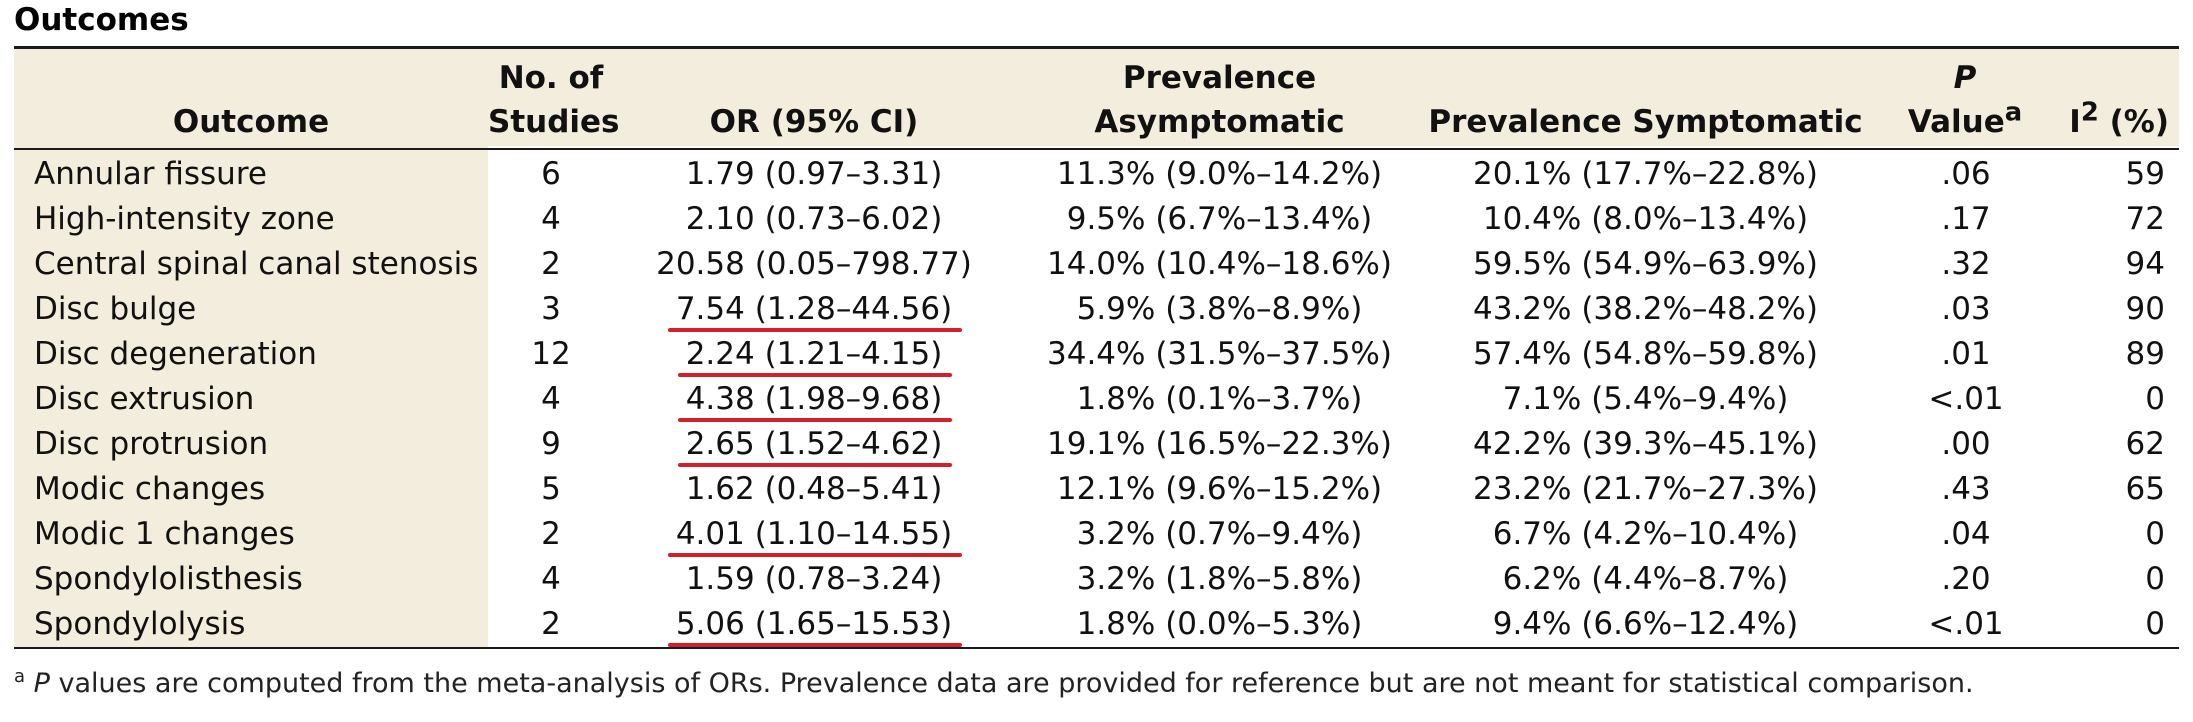 This screenshot has width=2193, height=722. What do you see at coordinates (1645, 444) in the screenshot?
I see `cell-prev-sym: 42.2% (39.3%–45.1%)` at bounding box center [1645, 444].